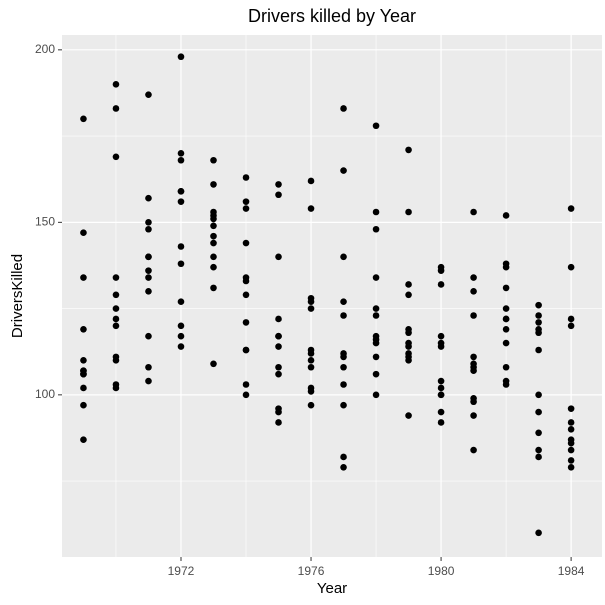  Describe the element at coordinates (45, 49) in the screenshot. I see `y-tick-label: 200` at that location.